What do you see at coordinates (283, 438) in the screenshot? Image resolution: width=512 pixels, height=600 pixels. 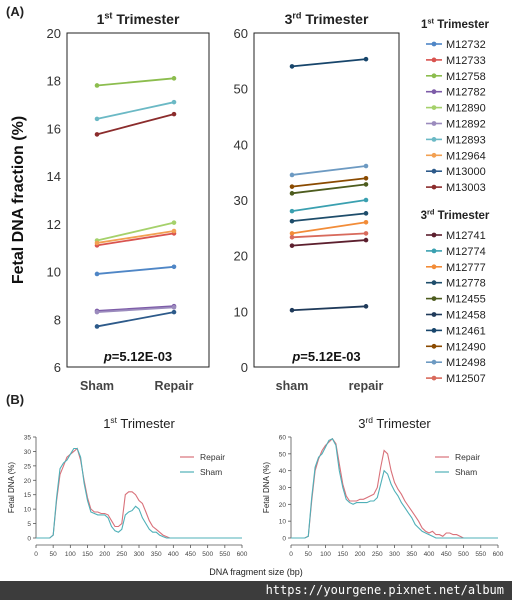 I see `y-tick-label: 60` at bounding box center [283, 438].